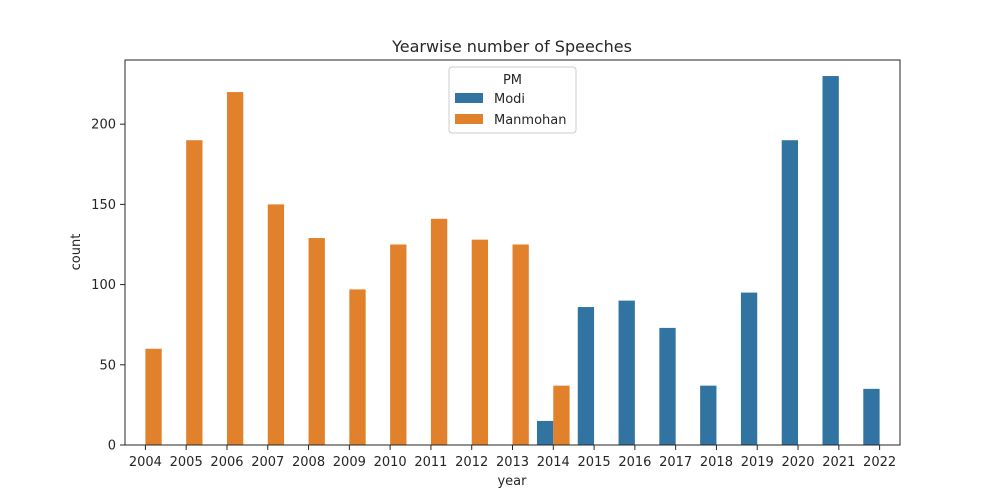 This screenshot has width=1000, height=500. What do you see at coordinates (276, 325) in the screenshot?
I see `bar-manmohan-2007` at bounding box center [276, 325].